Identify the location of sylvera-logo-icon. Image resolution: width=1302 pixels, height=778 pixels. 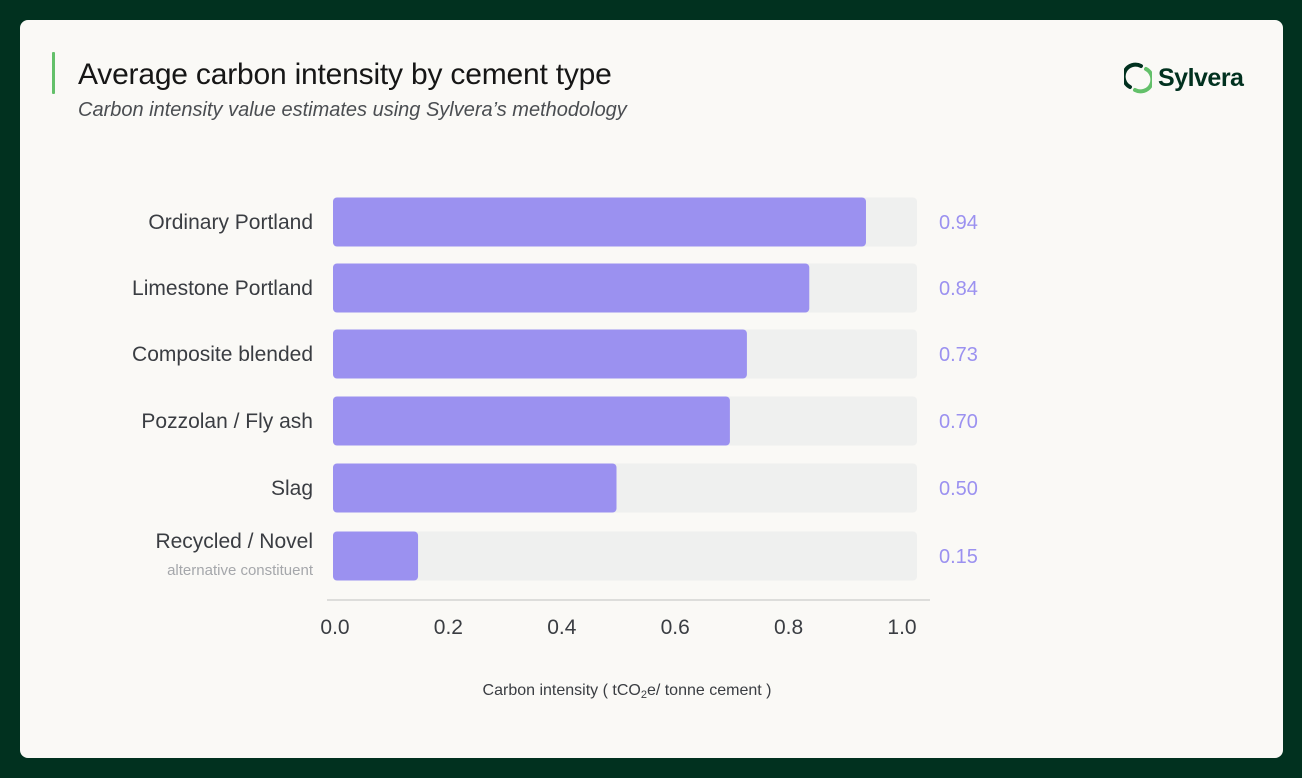
(1138, 78).